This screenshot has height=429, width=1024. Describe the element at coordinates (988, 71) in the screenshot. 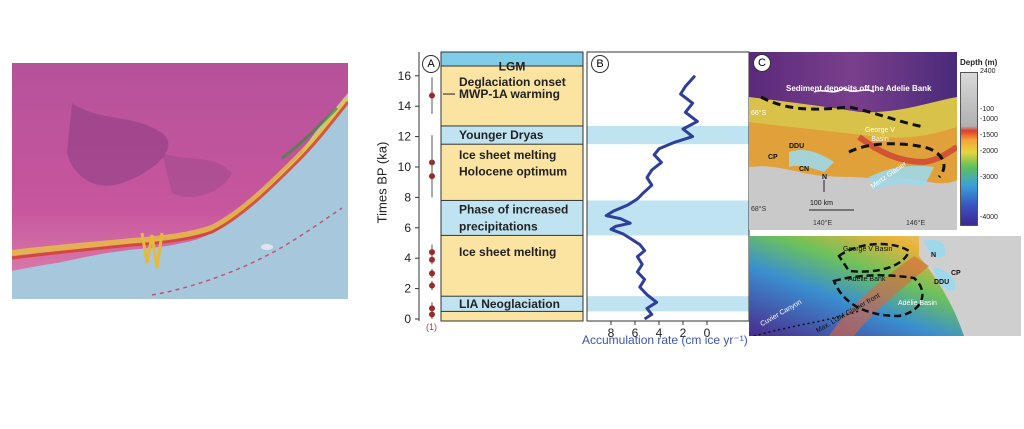

I see `colorbar-tick: 2400` at that location.